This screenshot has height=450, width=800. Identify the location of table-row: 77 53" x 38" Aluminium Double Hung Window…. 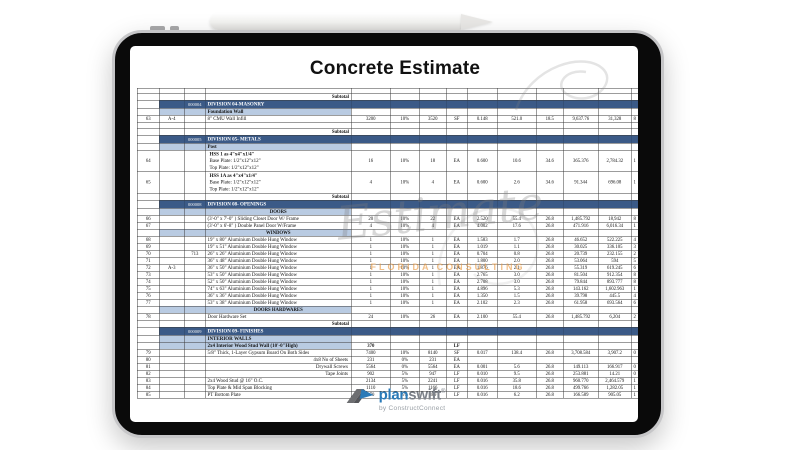
(387, 303).